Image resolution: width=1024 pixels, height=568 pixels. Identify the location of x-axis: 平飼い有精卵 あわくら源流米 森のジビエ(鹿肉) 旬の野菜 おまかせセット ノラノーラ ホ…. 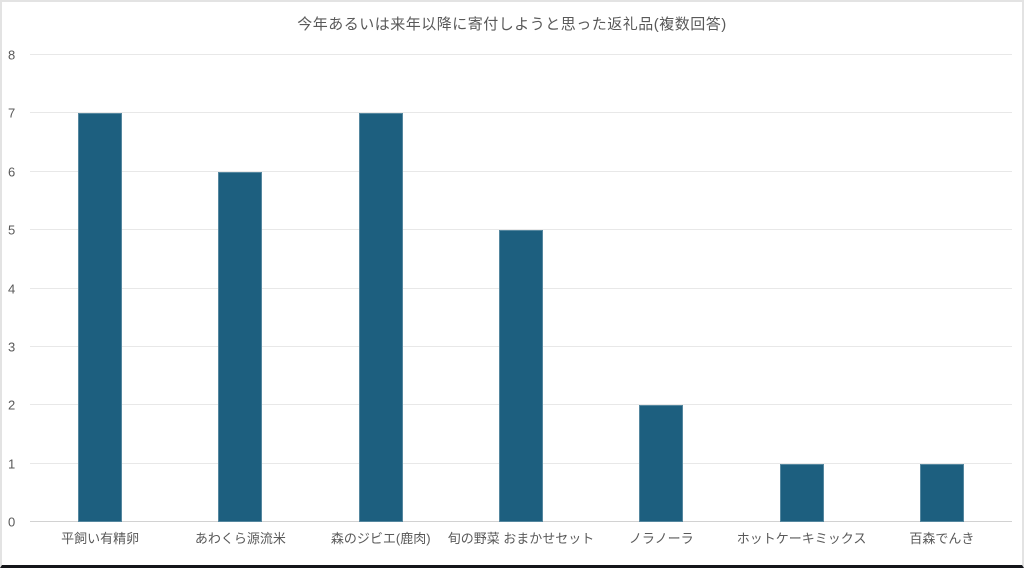
(521, 541).